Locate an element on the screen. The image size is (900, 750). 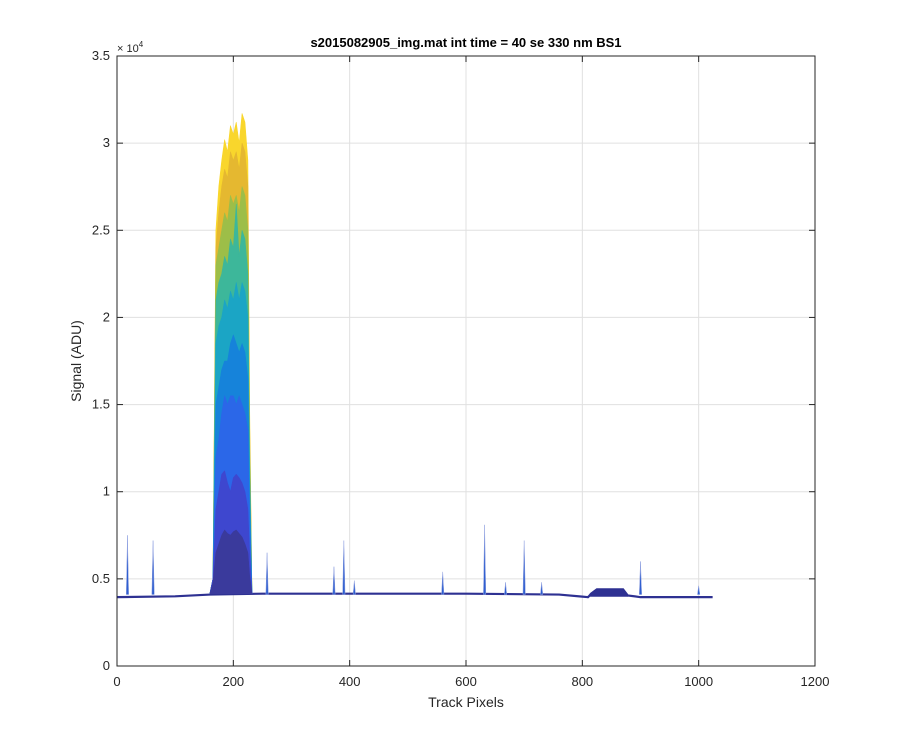
y-tick-label: 0.5 is located at coordinates (101, 578).